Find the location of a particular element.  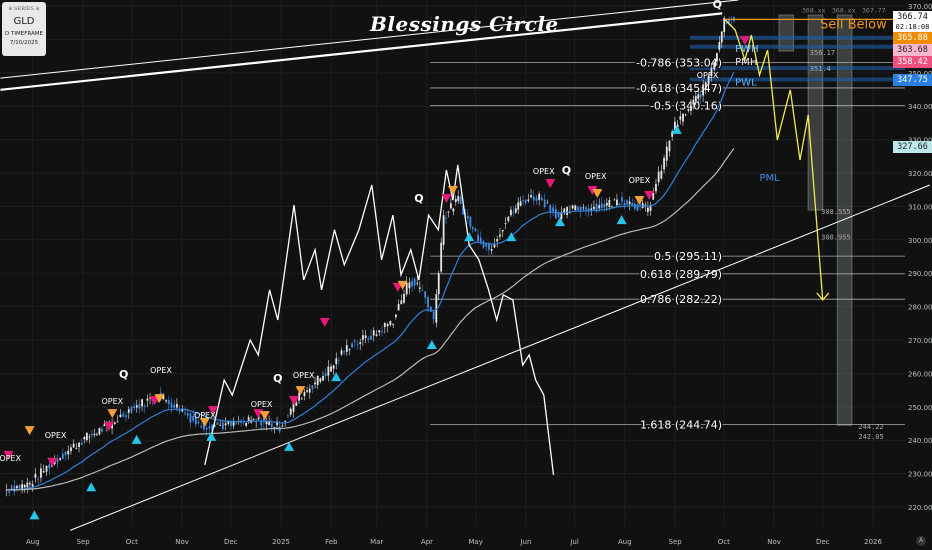

y-tick-label: 260.00 is located at coordinates (920, 374).